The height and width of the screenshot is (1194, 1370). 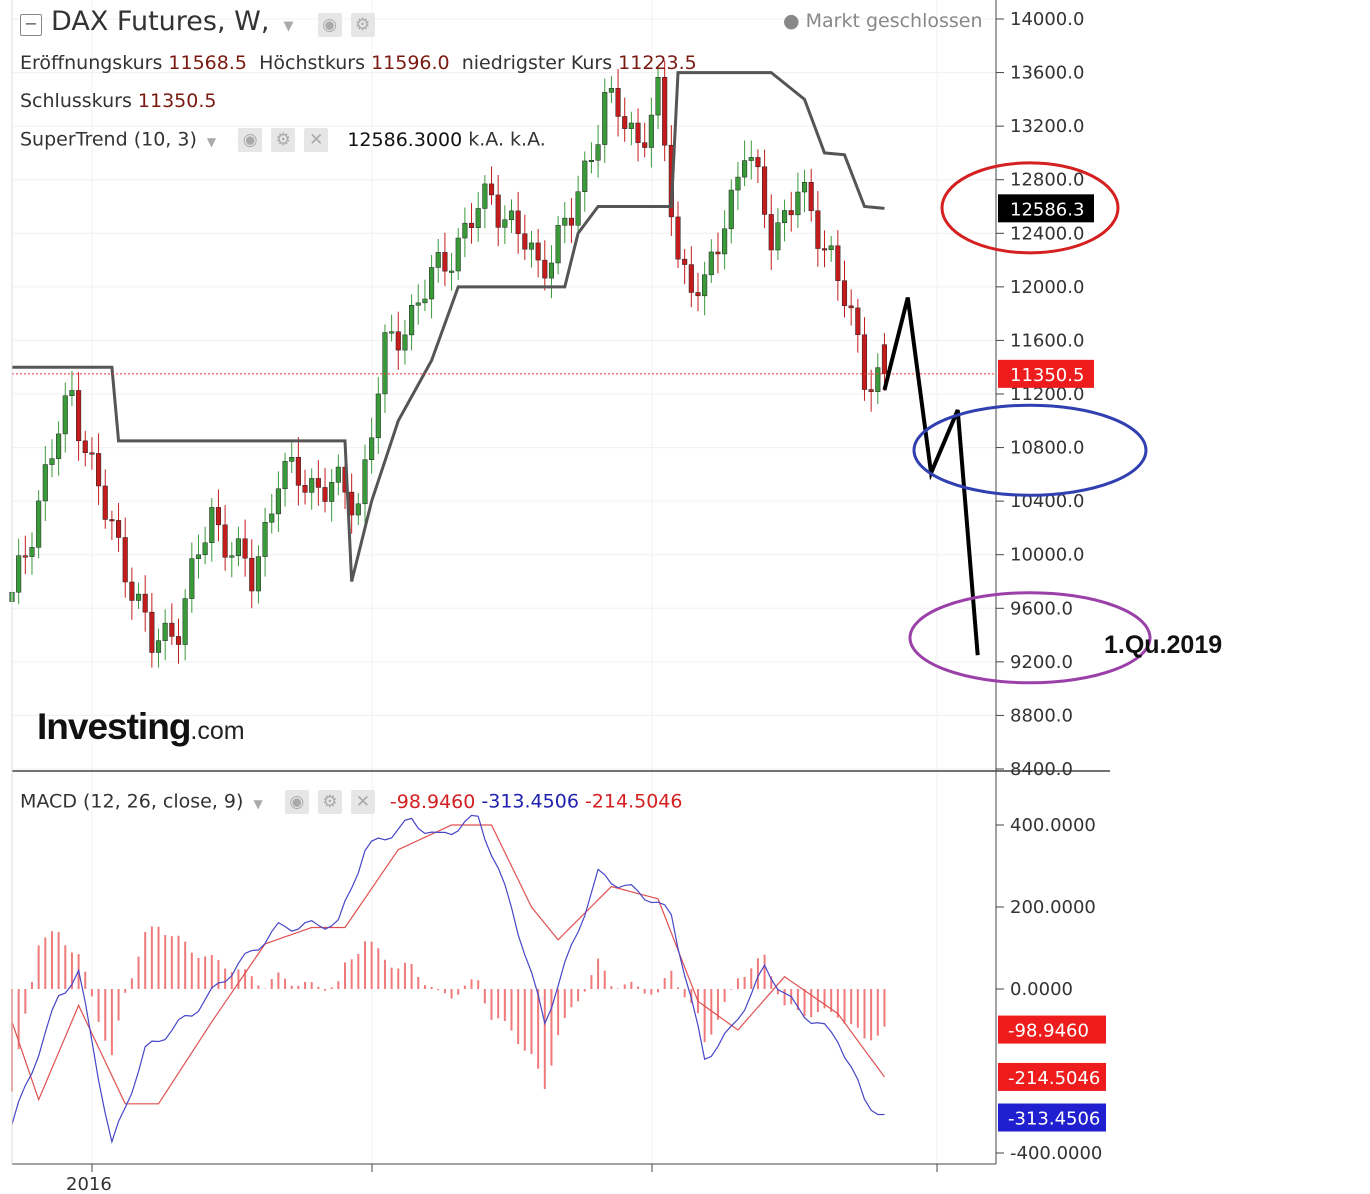 I want to click on y-tick-label: 11600.0, so click(x=1047, y=340).